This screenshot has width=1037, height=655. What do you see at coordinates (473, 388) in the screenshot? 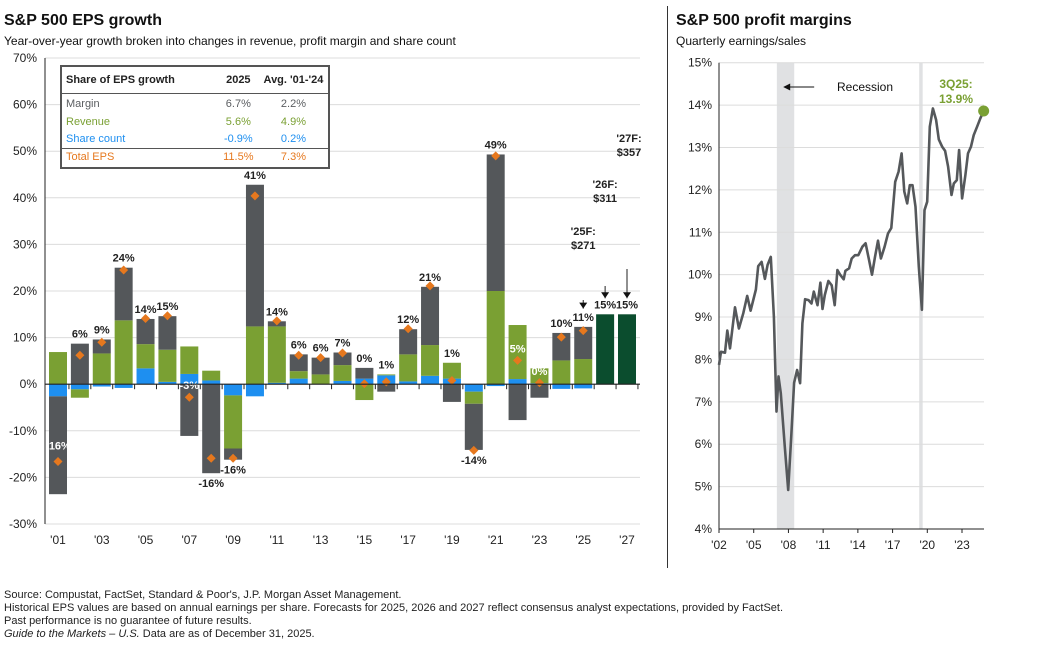
I see `share-segment-2020` at bounding box center [473, 388].